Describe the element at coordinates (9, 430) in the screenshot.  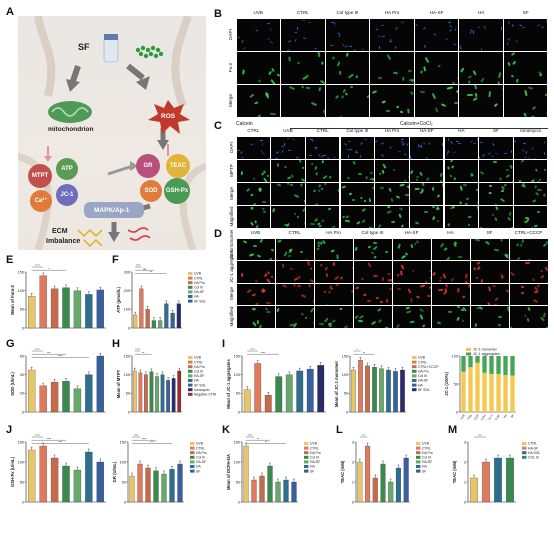
I see `panel-label-j: J` at that location.